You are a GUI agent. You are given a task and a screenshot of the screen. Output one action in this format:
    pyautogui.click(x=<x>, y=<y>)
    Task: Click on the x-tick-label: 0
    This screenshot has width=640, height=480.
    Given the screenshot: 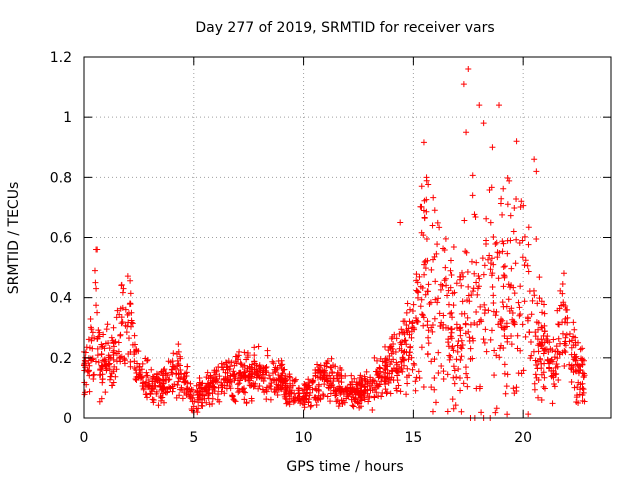 What is the action you would take?
    pyautogui.click(x=84, y=438)
    